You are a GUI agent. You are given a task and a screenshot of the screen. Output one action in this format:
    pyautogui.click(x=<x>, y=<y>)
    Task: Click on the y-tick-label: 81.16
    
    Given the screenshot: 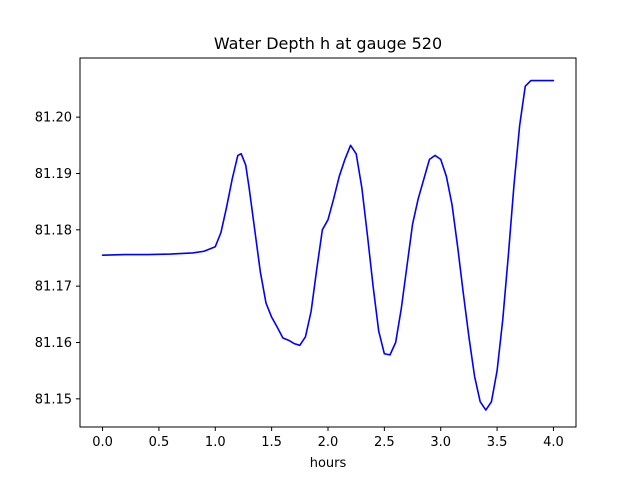 What is the action you would take?
    pyautogui.click(x=53, y=343)
    